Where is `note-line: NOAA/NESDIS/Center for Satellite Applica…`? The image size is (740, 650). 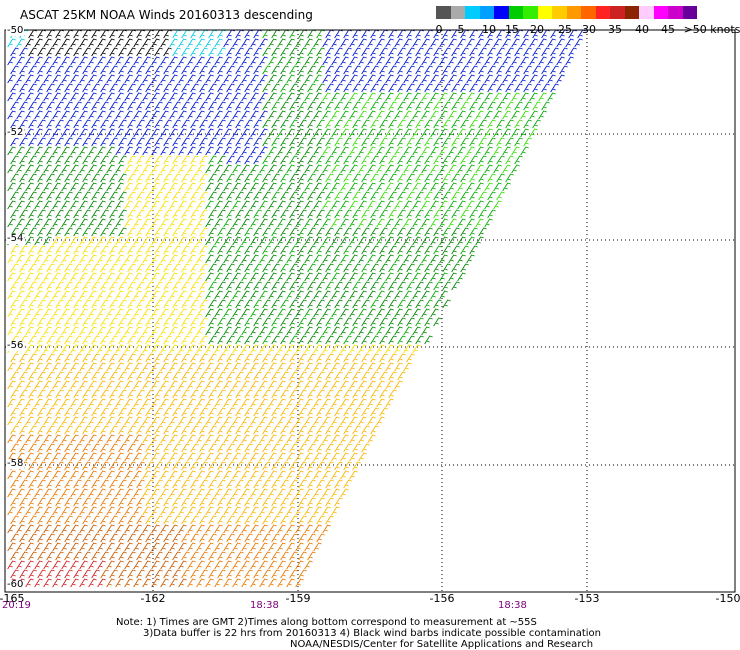 note-line: NOAA/NESDIS/Center for Satellite Applica… is located at coordinates (442, 644).